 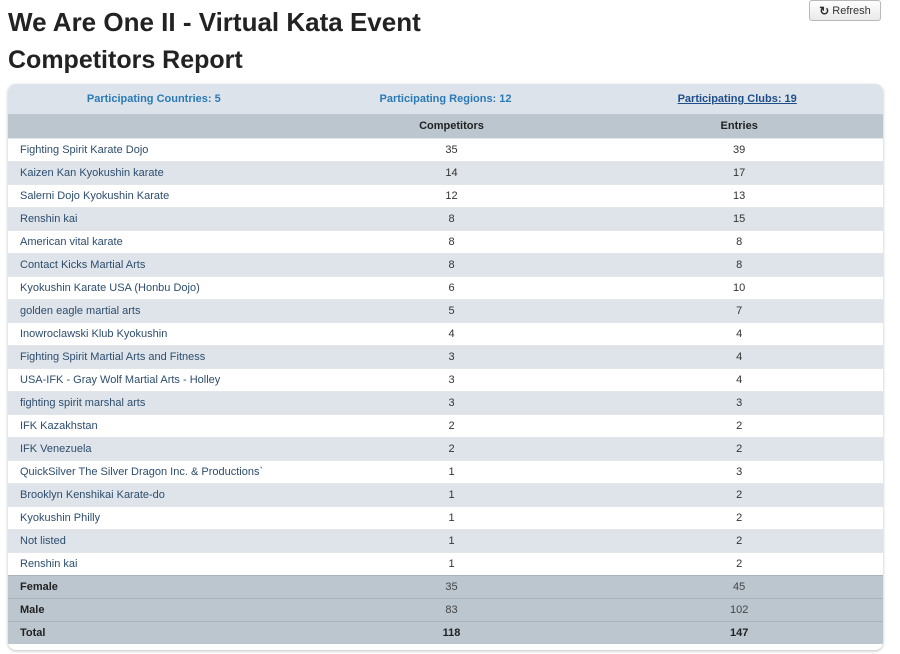 I want to click on entries-count: 3, so click(x=739, y=402).